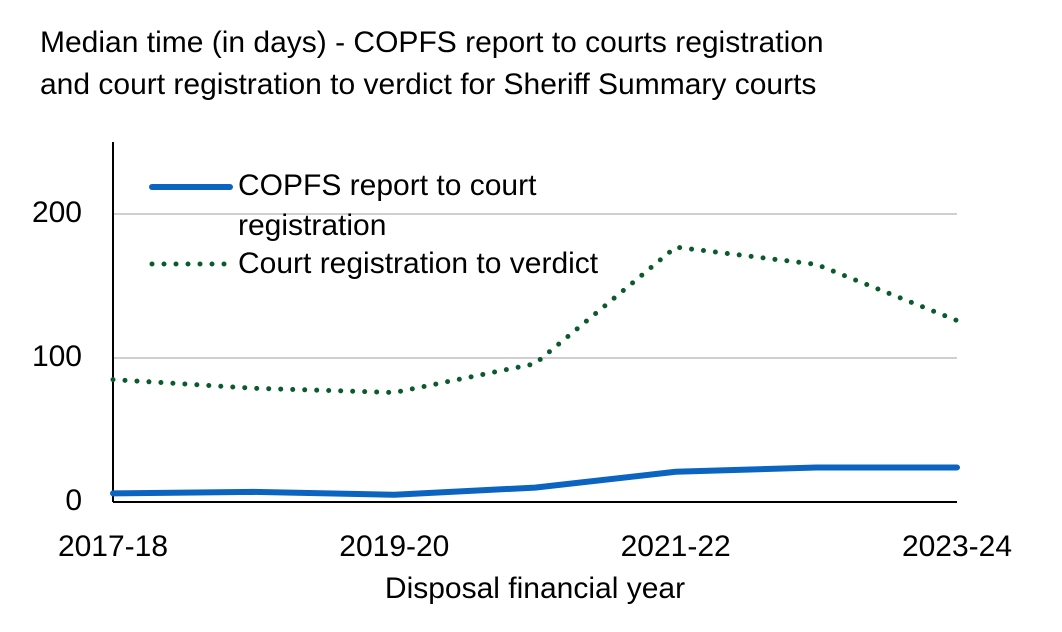 The image size is (1062, 632). I want to click on y-tick-label: 0, so click(73, 500).